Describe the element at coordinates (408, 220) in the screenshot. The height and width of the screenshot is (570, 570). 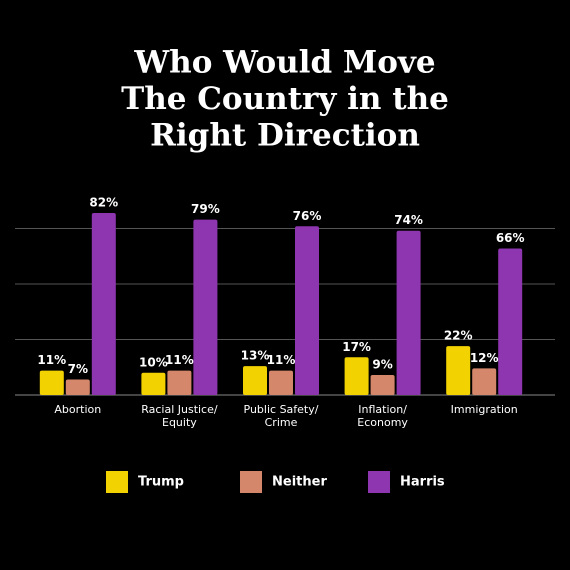
I see `value-label: 74%` at that location.